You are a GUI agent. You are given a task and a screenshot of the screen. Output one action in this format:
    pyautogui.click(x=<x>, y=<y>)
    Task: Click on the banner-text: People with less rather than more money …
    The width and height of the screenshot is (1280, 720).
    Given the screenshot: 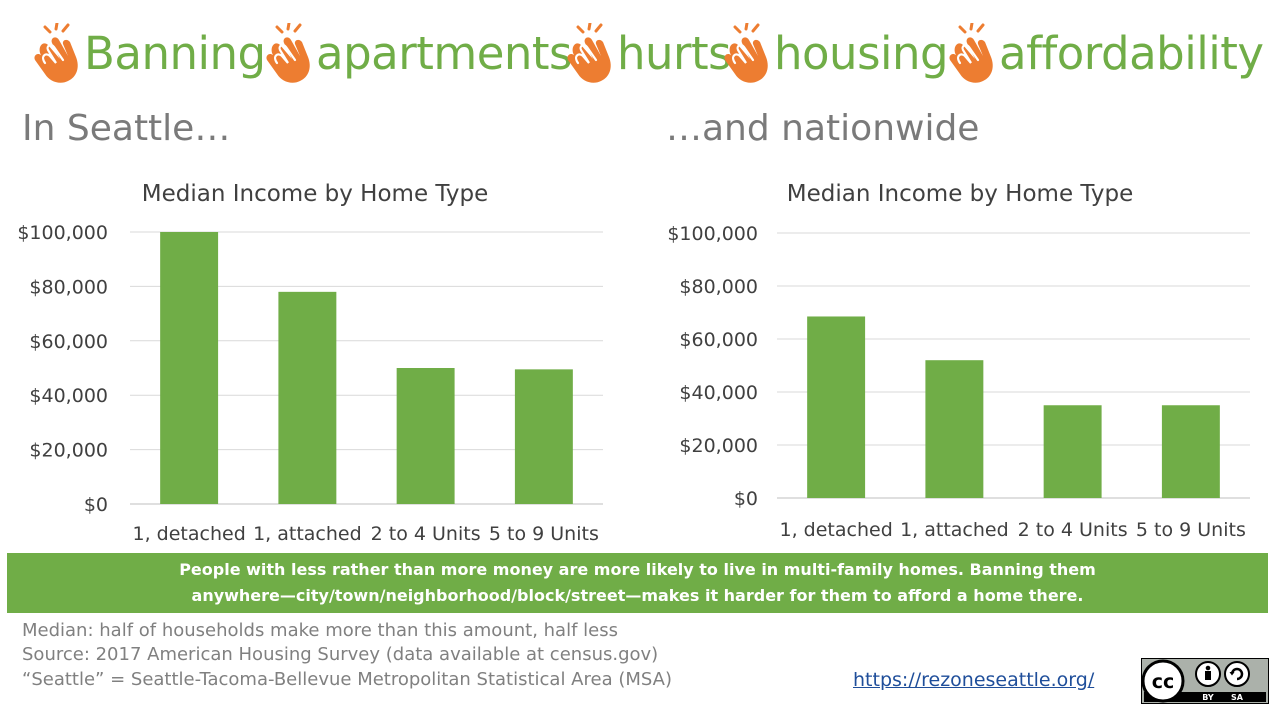 What is the action you would take?
    pyautogui.click(x=637, y=582)
    